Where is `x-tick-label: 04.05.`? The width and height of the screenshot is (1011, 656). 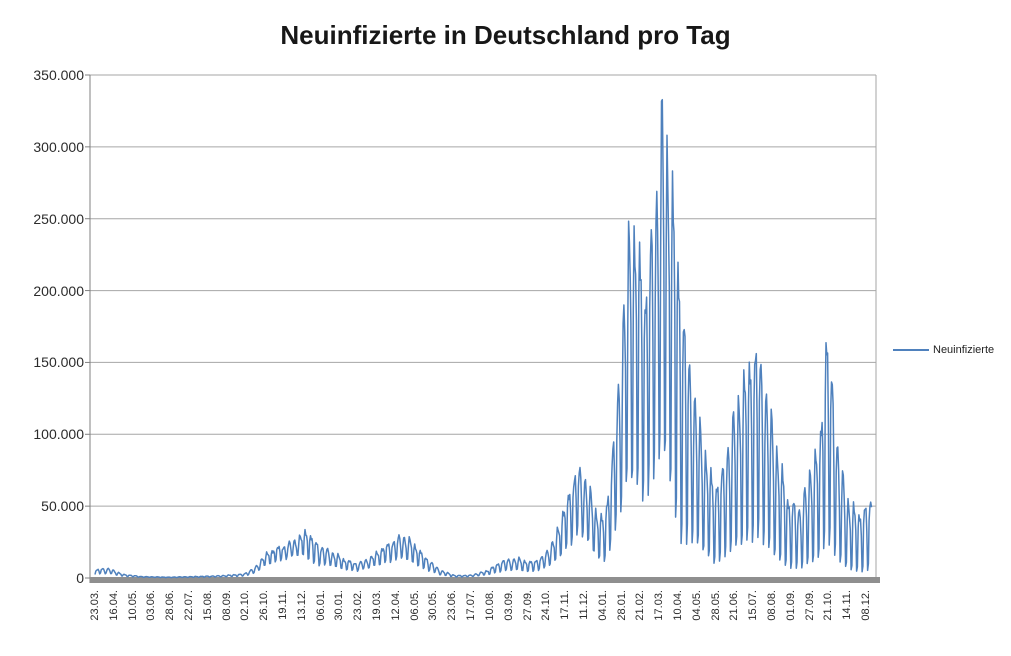
x-tick-label: 04.05. is located at coordinates (696, 605).